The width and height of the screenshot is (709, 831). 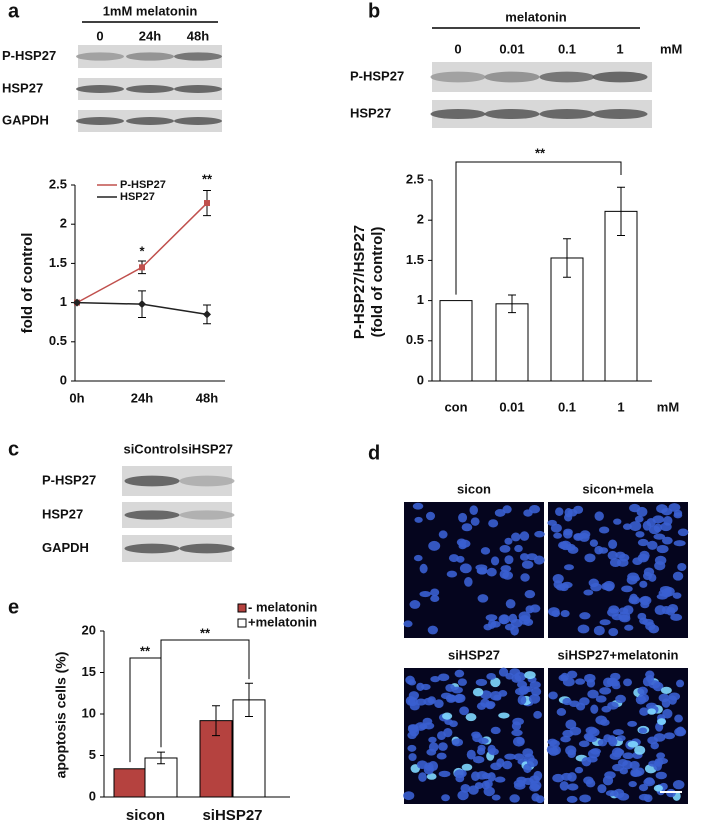 I want to click on micrograph-label: siHSP27+melatonin, so click(x=617, y=654).